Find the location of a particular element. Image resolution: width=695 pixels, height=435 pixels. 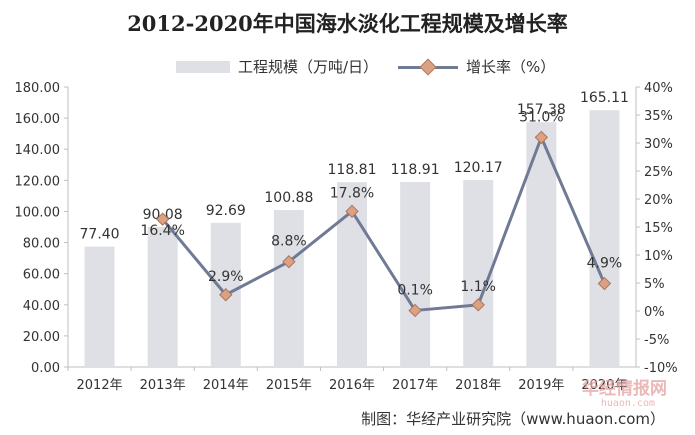

x-tick-label: 2020年 is located at coordinates (604, 385).